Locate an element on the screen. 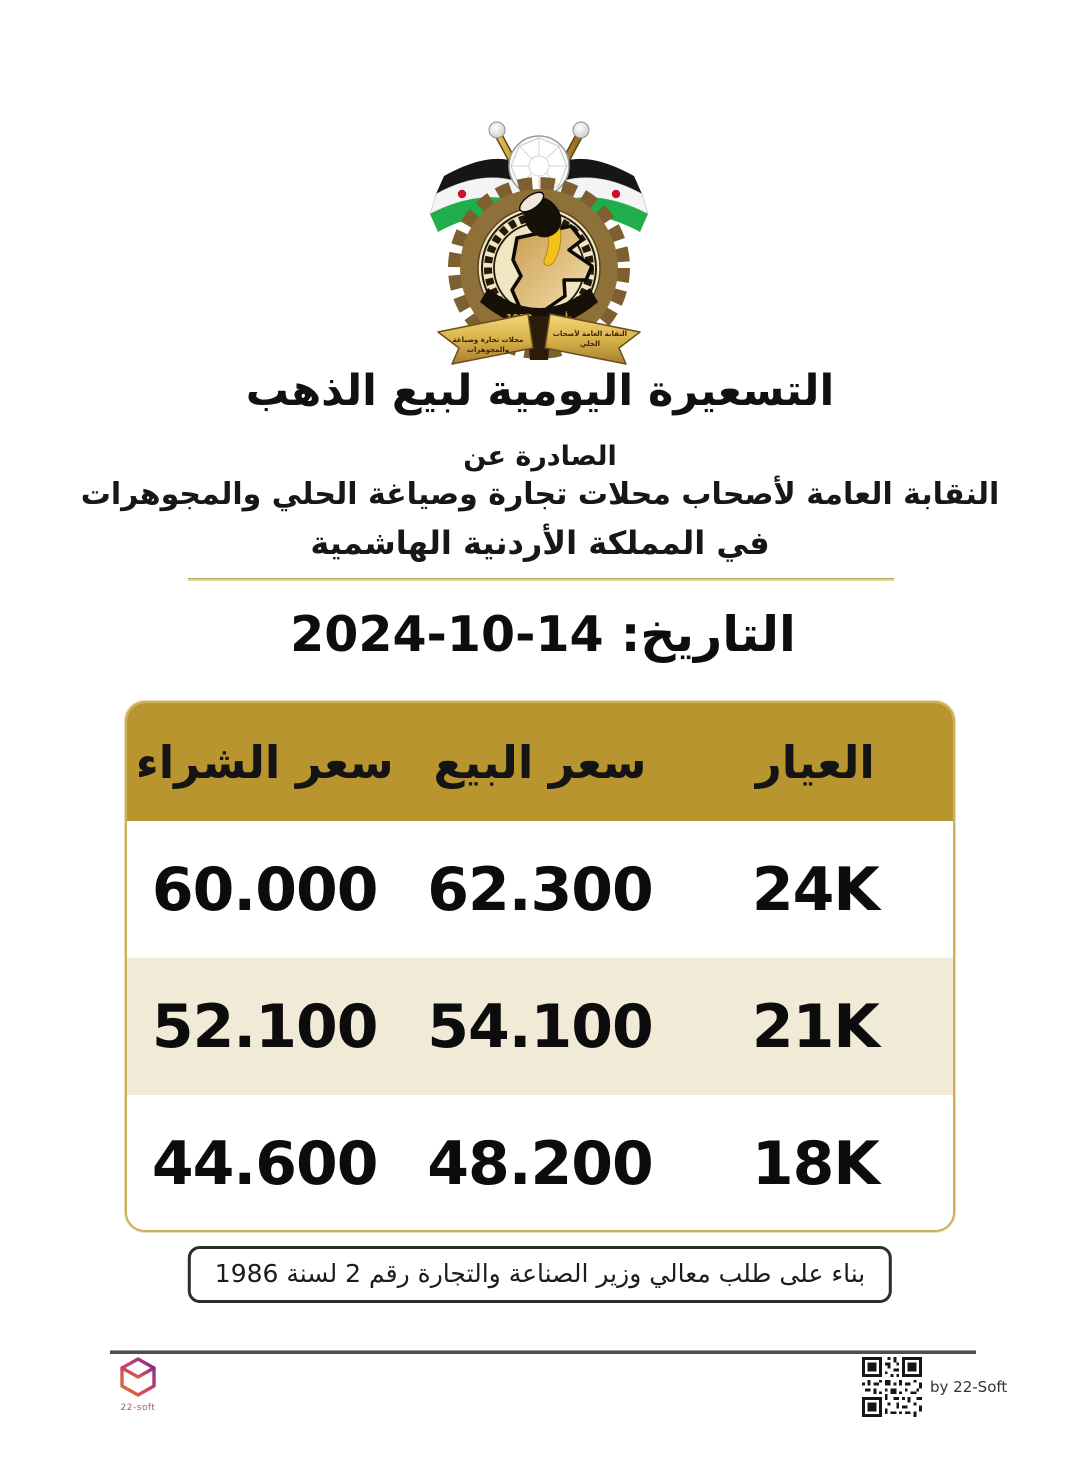 Image resolution: width=1080 pixels, height=1466 pixels. karat-value: 18K is located at coordinates (815, 1163).